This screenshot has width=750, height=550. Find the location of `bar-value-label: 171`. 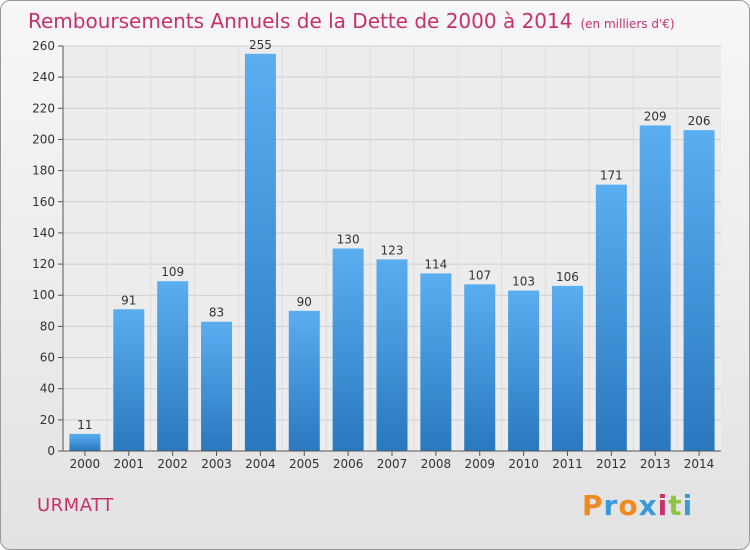

bar-value-label: 171 is located at coordinates (611, 176).